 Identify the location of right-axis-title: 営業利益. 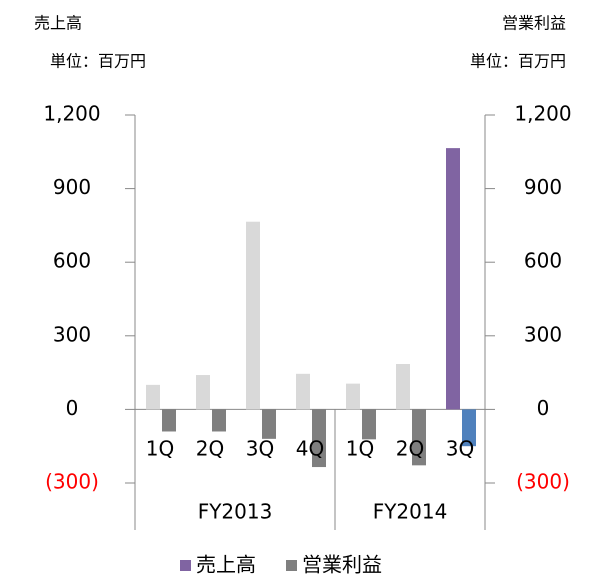
(534, 23).